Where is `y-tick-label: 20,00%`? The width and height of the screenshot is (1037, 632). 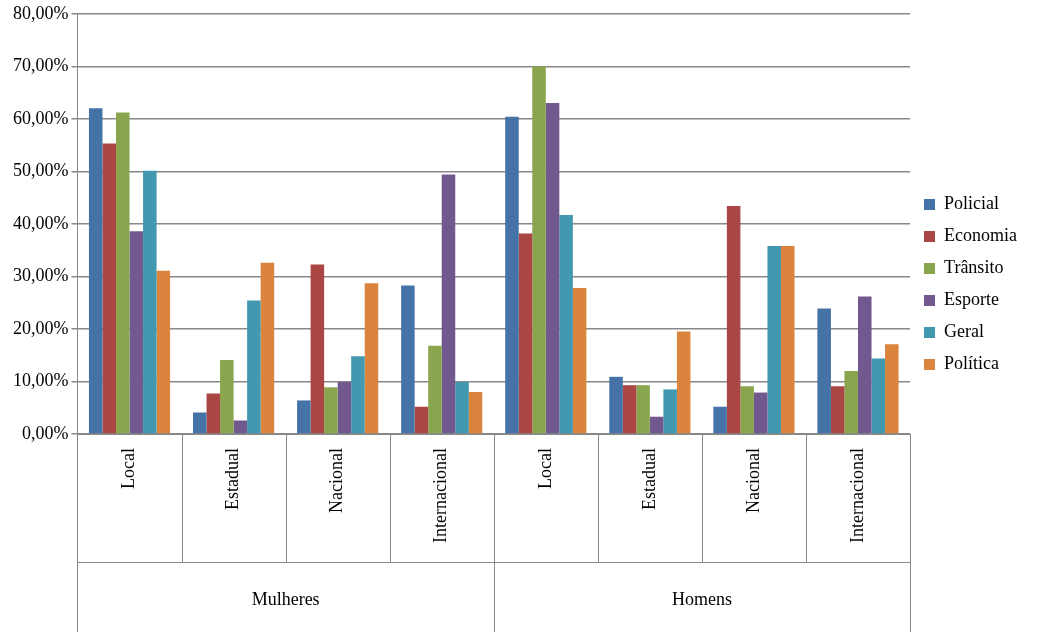 y-tick-label: 20,00% is located at coordinates (40, 327).